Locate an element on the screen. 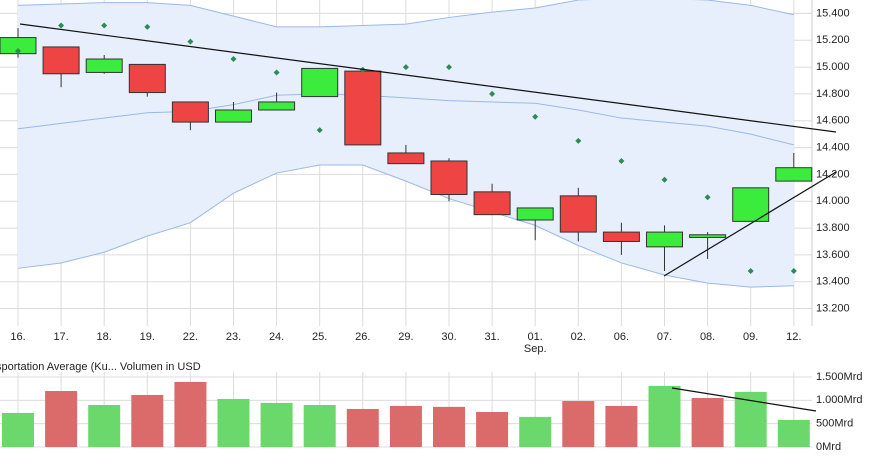  x-tick-label: 12. is located at coordinates (793, 337).